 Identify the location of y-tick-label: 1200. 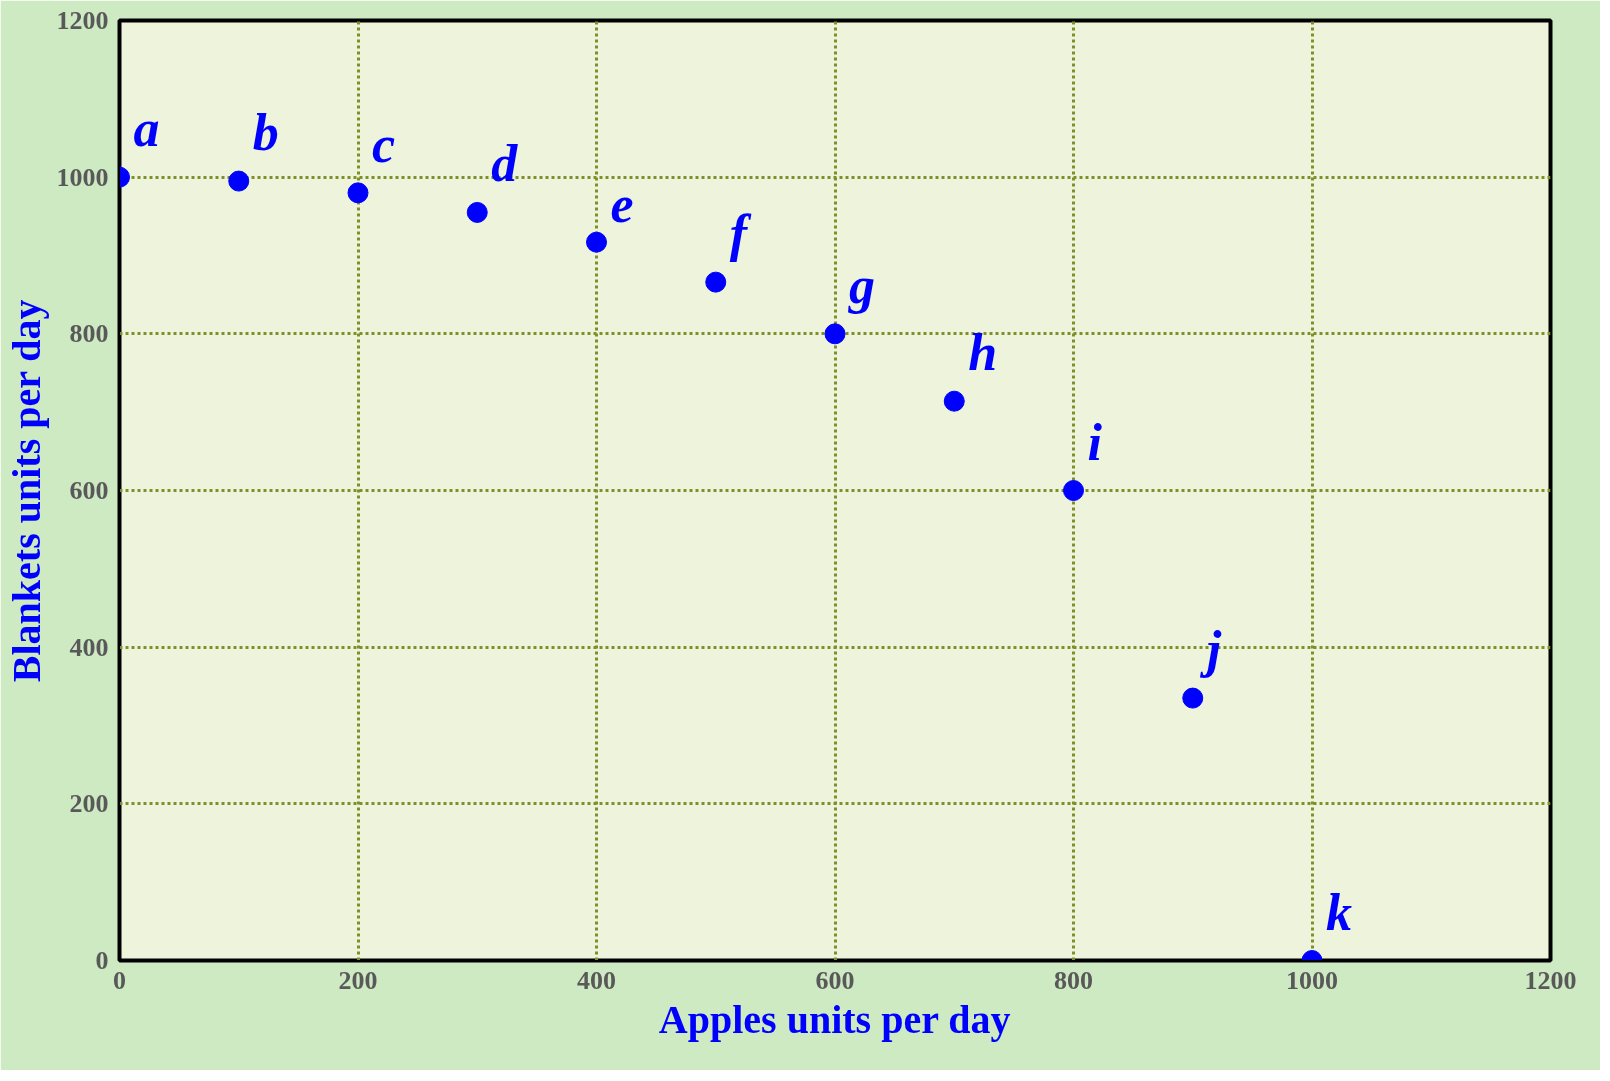
(82, 20).